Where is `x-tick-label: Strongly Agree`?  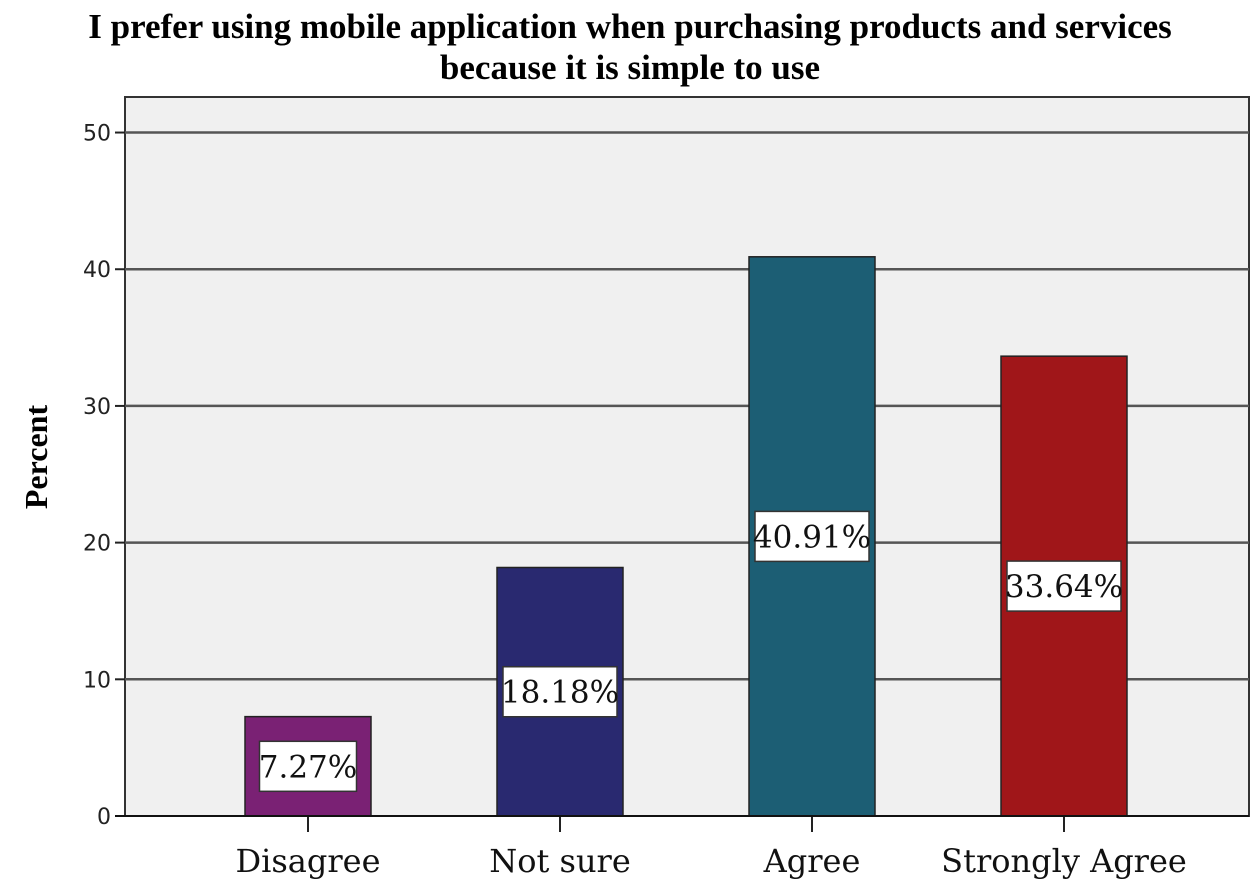
x-tick-label: Strongly Agree is located at coordinates (1064, 861).